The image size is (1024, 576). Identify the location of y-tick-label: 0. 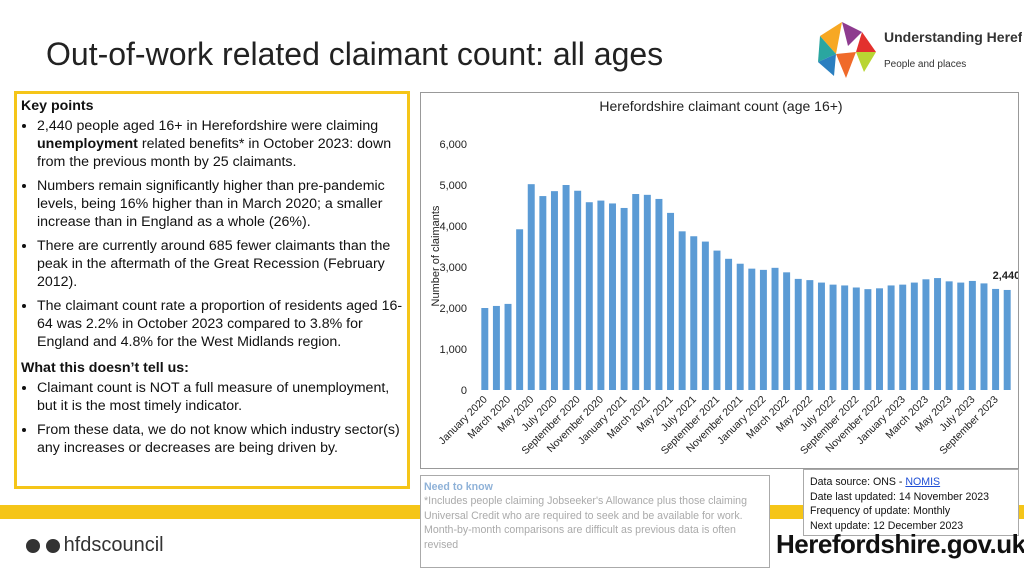
(464, 391).